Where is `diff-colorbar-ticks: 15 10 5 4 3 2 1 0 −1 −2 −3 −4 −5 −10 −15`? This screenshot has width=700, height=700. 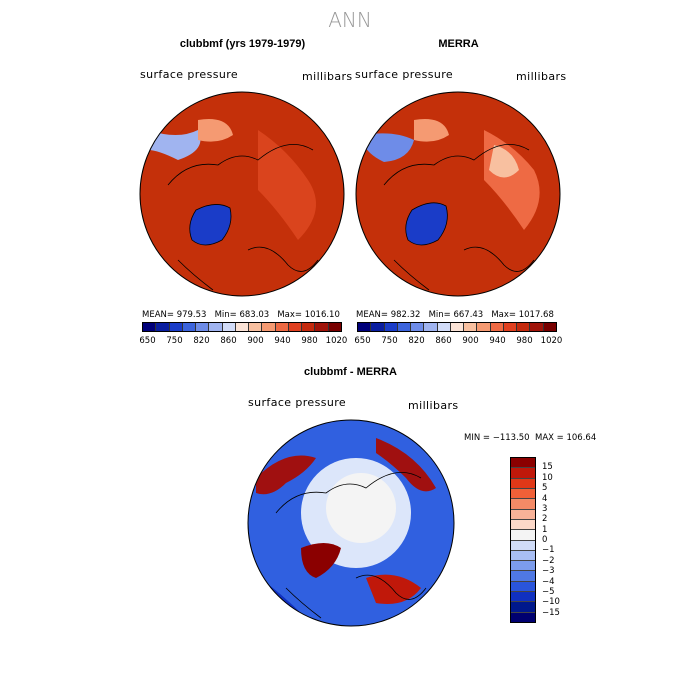 diff-colorbar-ticks: 15 10 5 4 3 2 1 0 −1 −2 −3 −4 −5 −10 −15 is located at coordinates (562, 540).